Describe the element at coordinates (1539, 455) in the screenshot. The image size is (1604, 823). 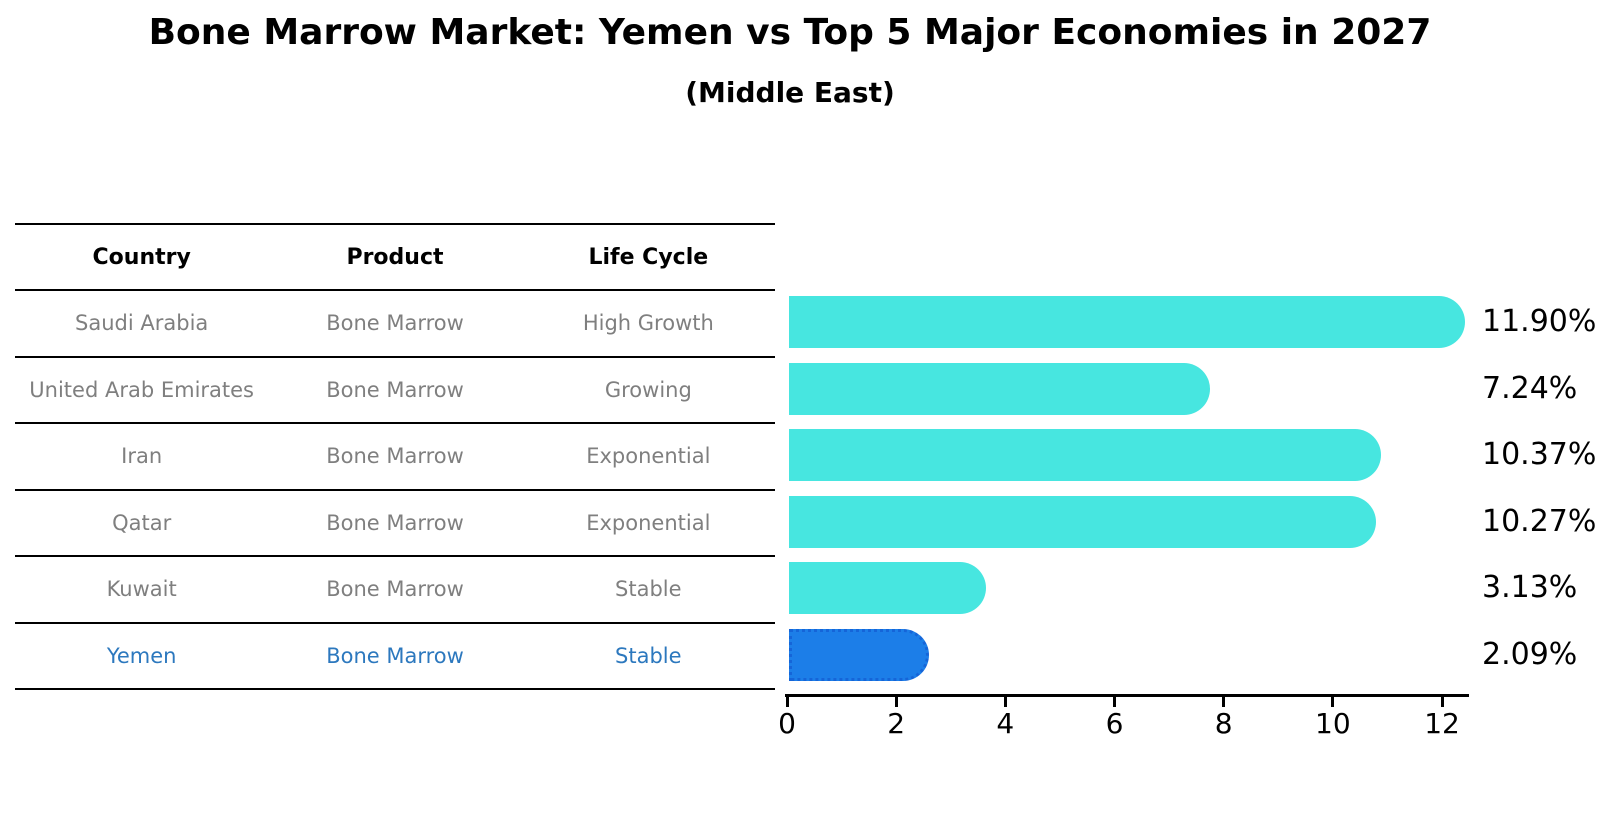
I see `bar-value-label: 10.37%` at that location.